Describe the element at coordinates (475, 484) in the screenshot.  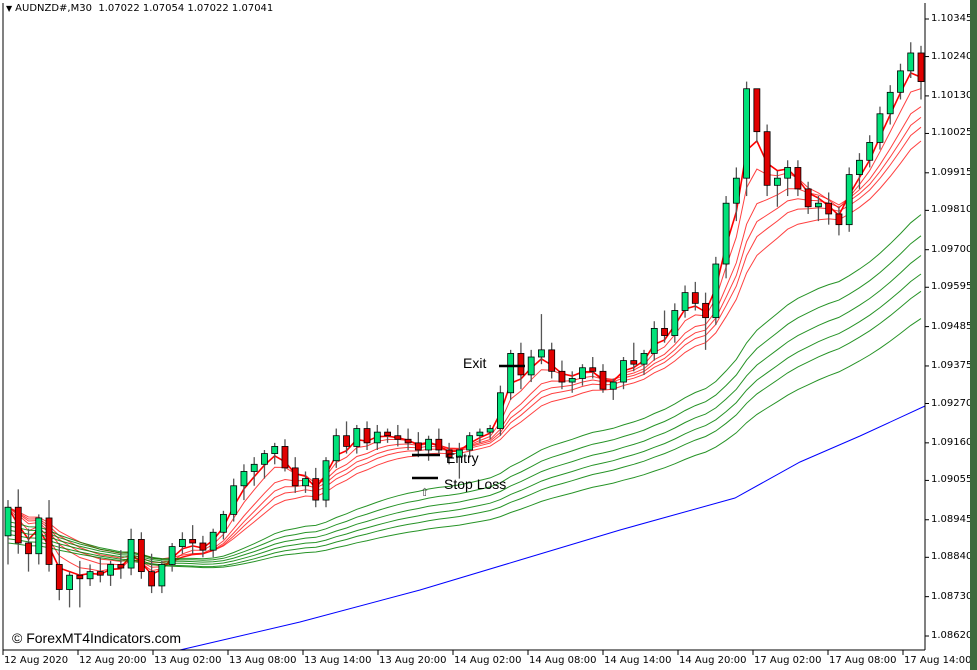
I see `stop-loss-label: Stop Loss` at that location.